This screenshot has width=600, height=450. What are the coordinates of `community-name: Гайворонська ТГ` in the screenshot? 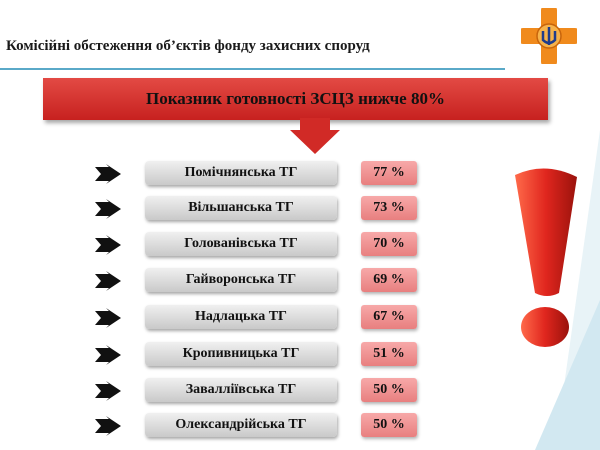 It's located at (241, 280).